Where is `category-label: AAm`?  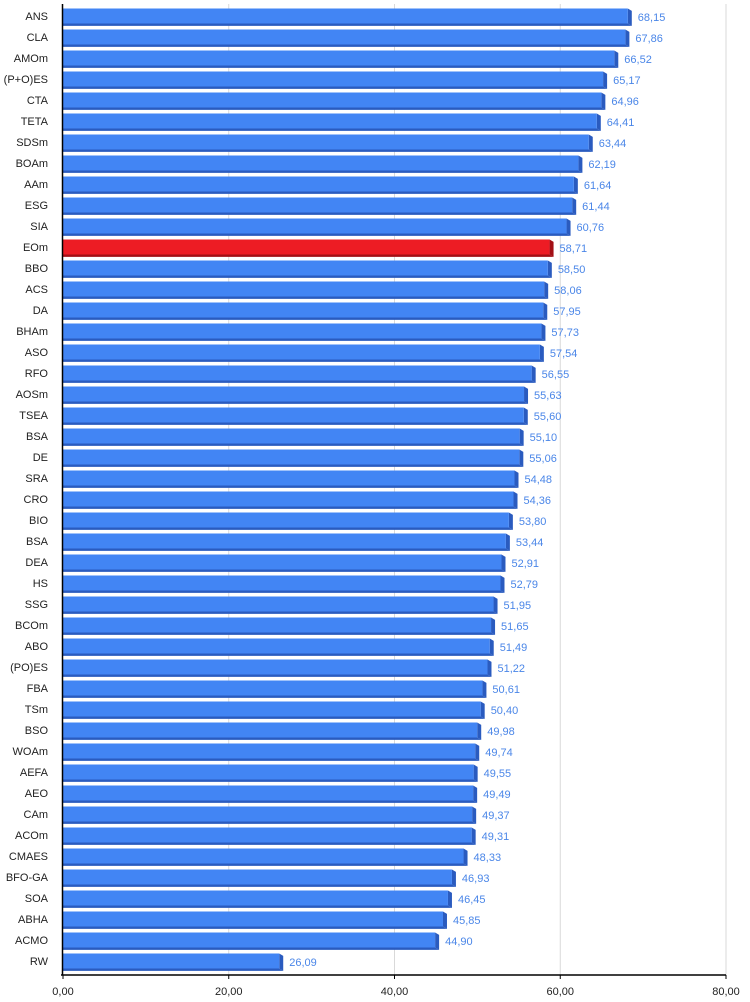 category-label: AAm is located at coordinates (36, 185).